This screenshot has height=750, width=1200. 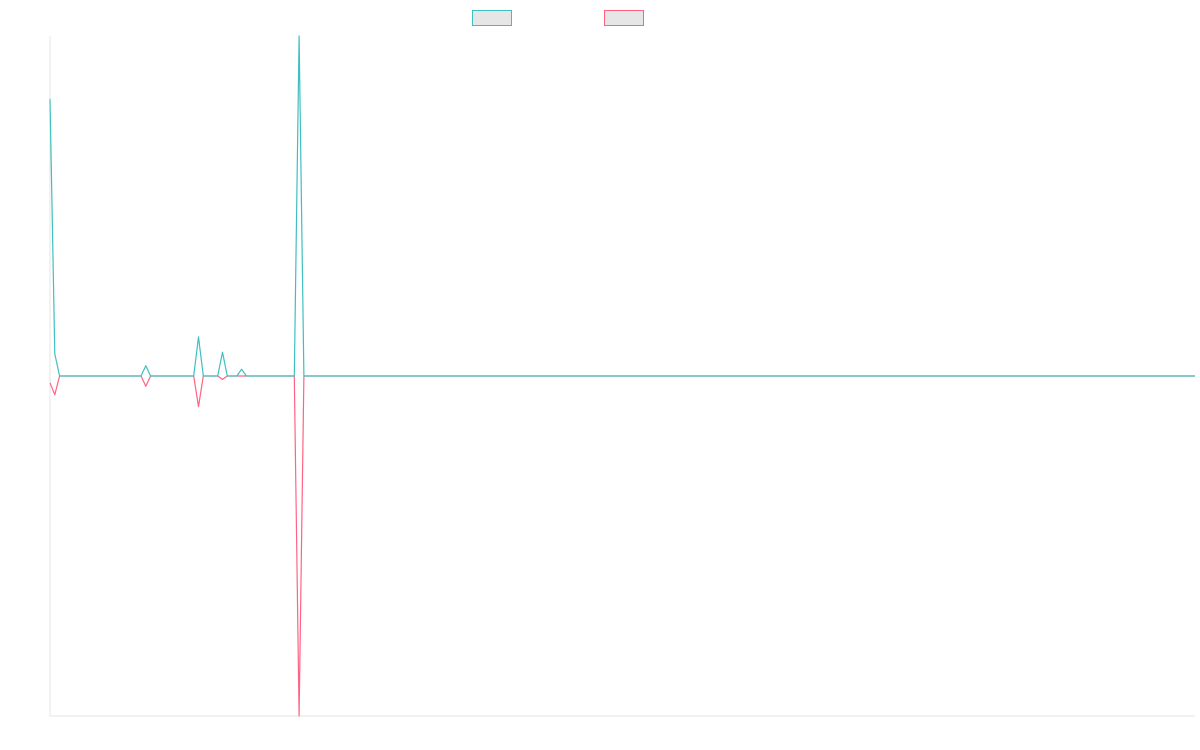 What do you see at coordinates (624, 18) in the screenshot?
I see `legend-swatch-series-b` at bounding box center [624, 18].